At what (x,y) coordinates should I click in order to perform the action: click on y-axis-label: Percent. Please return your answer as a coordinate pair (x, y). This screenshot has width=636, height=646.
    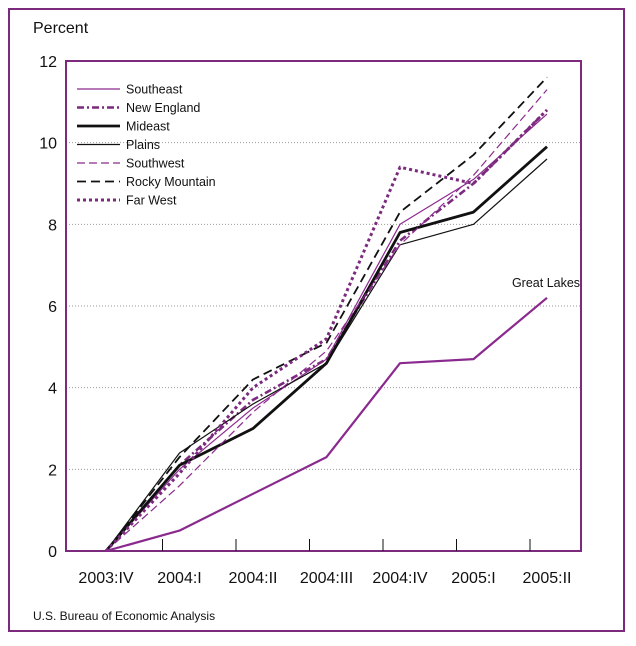
    Looking at the image, I should click on (61, 28).